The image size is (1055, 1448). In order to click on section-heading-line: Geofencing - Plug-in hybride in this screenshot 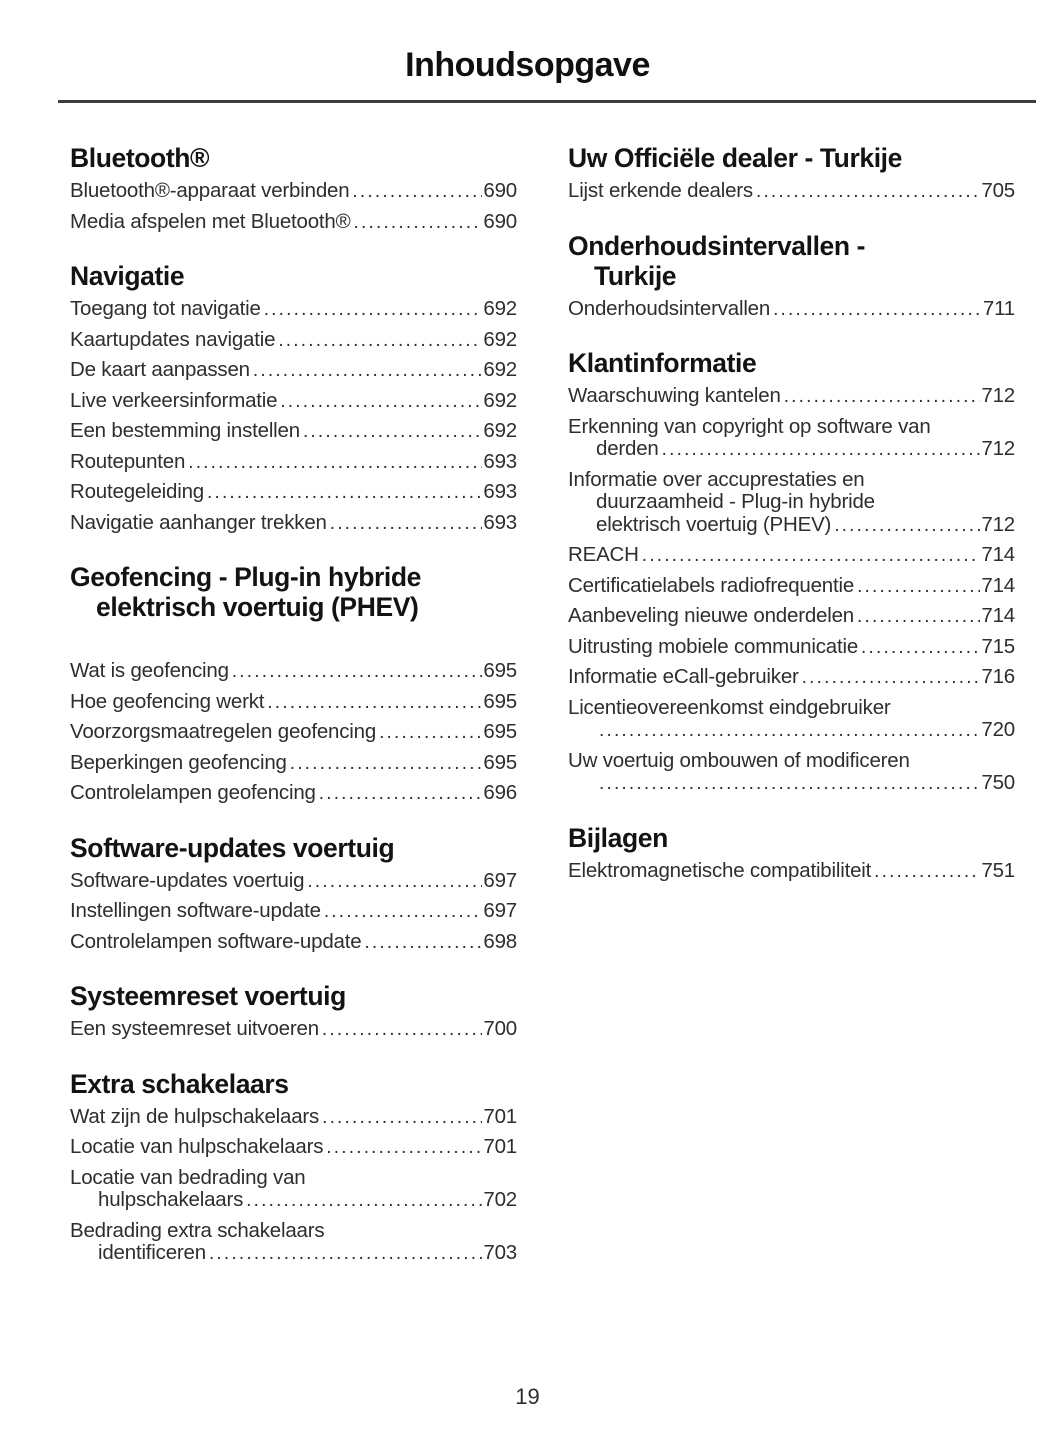, I will do `click(245, 577)`.